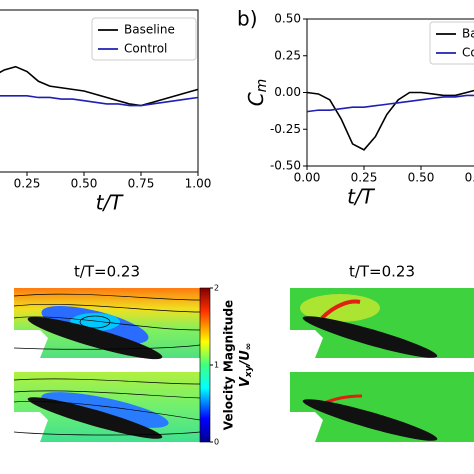 The height and width of the screenshot is (474, 474). I want to click on y-axis-label: Cm, so click(257, 93).